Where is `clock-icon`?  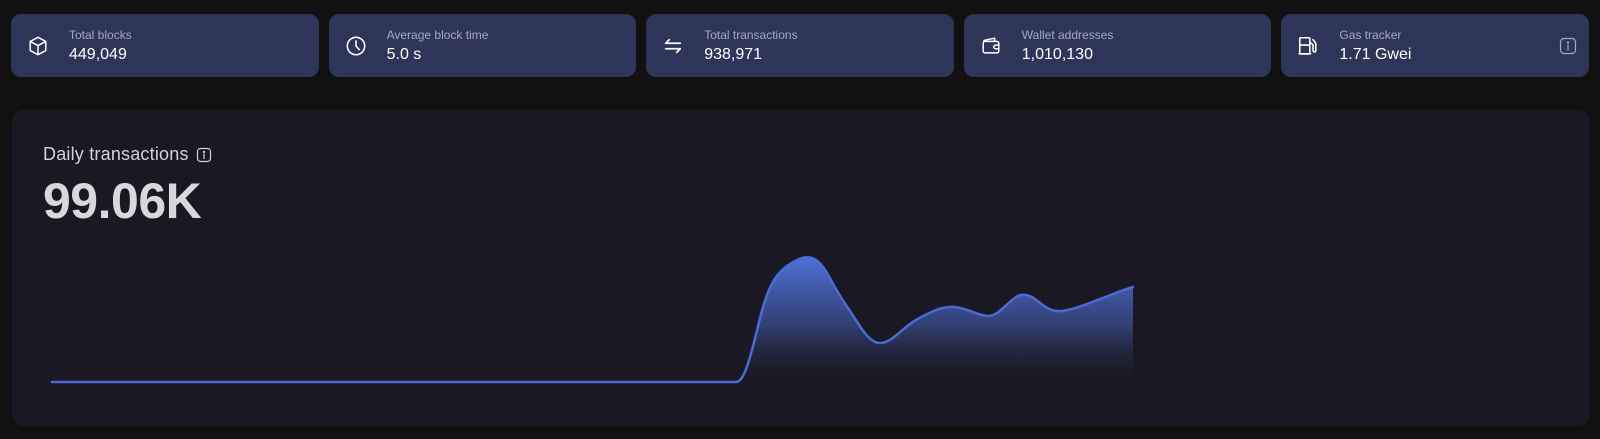 clock-icon is located at coordinates (356, 46).